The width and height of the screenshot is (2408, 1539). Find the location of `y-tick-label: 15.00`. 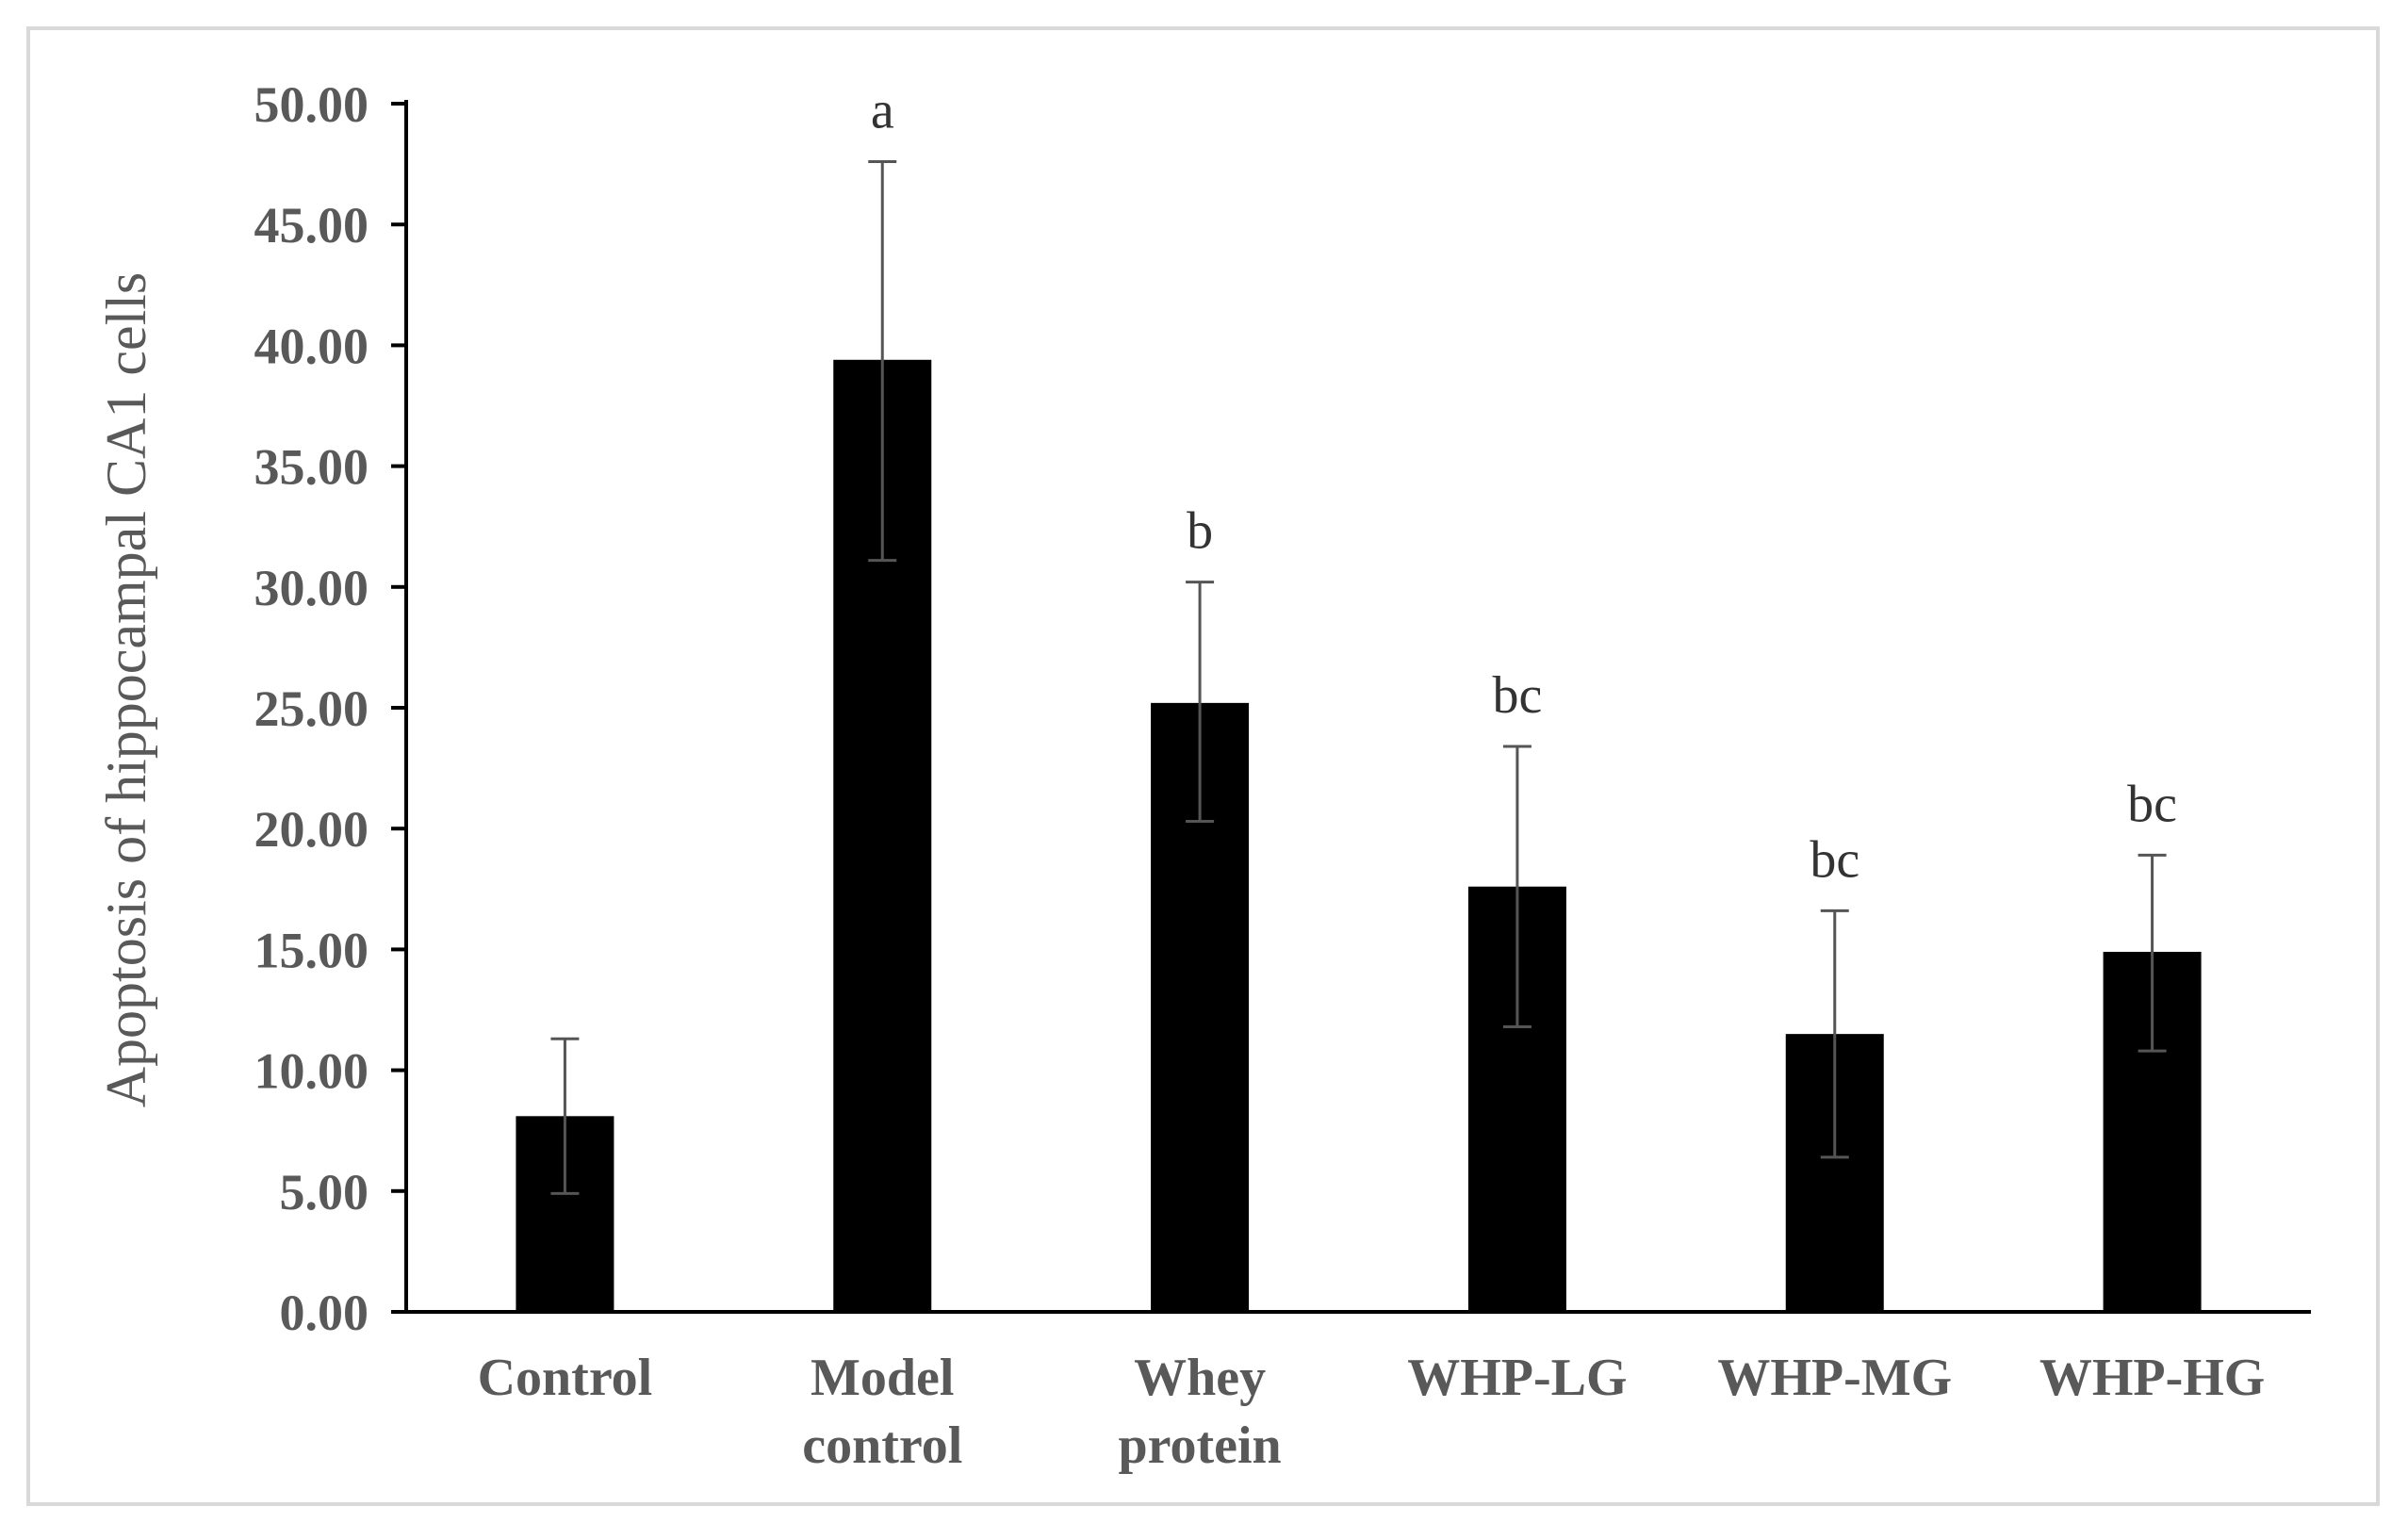

y-tick-label: 15.00 is located at coordinates (311, 950).